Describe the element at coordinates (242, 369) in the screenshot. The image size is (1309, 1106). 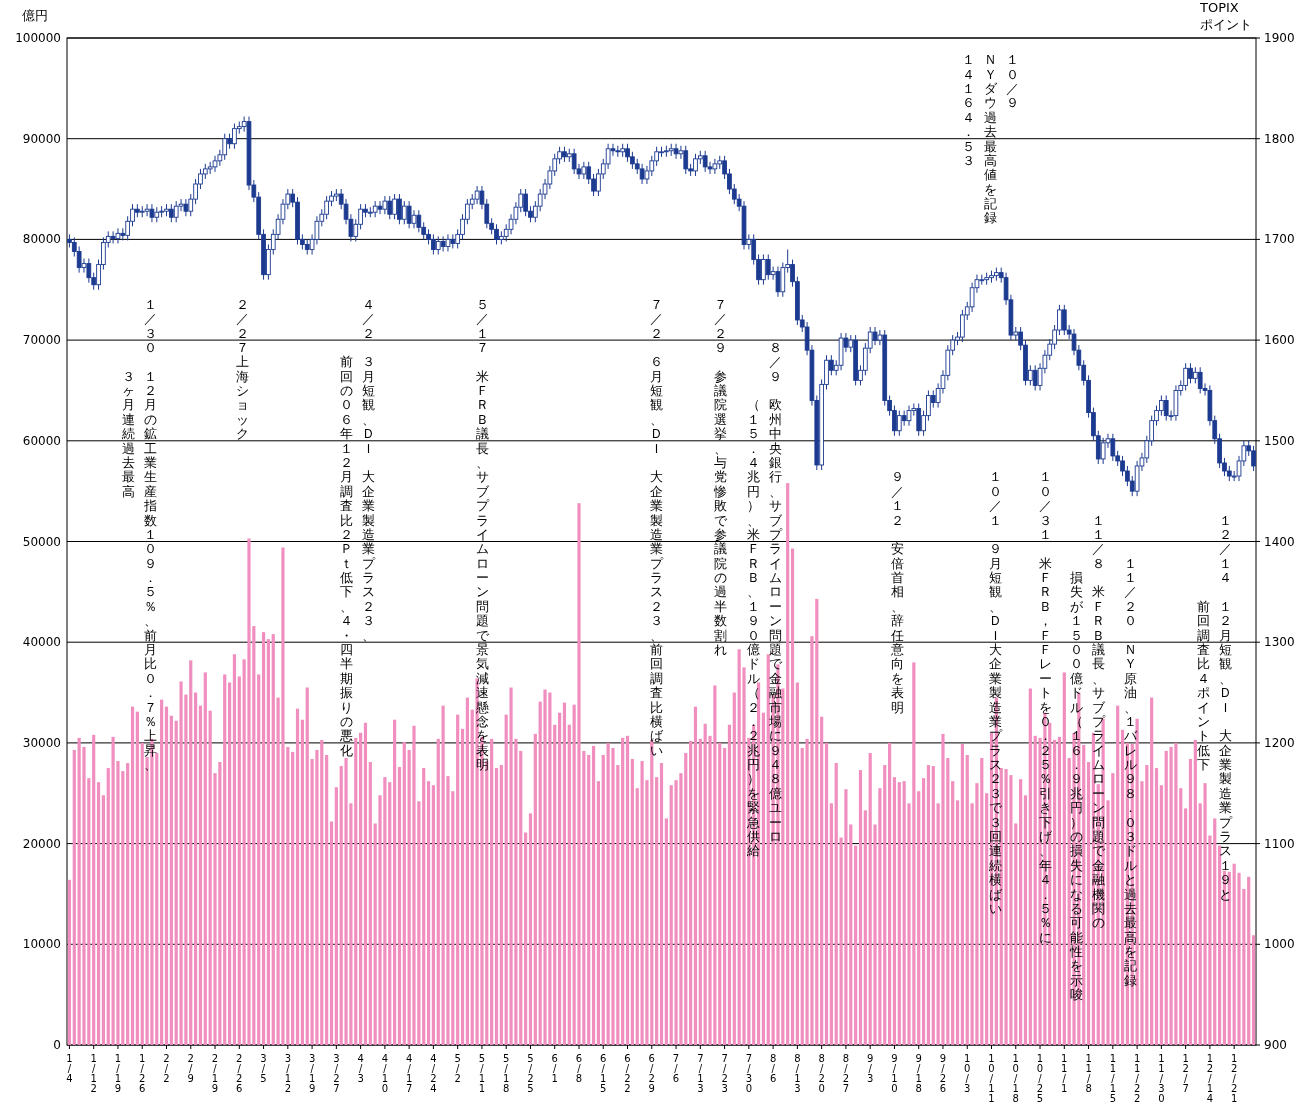
I see `annotation: ２／２７上海ショック` at that location.